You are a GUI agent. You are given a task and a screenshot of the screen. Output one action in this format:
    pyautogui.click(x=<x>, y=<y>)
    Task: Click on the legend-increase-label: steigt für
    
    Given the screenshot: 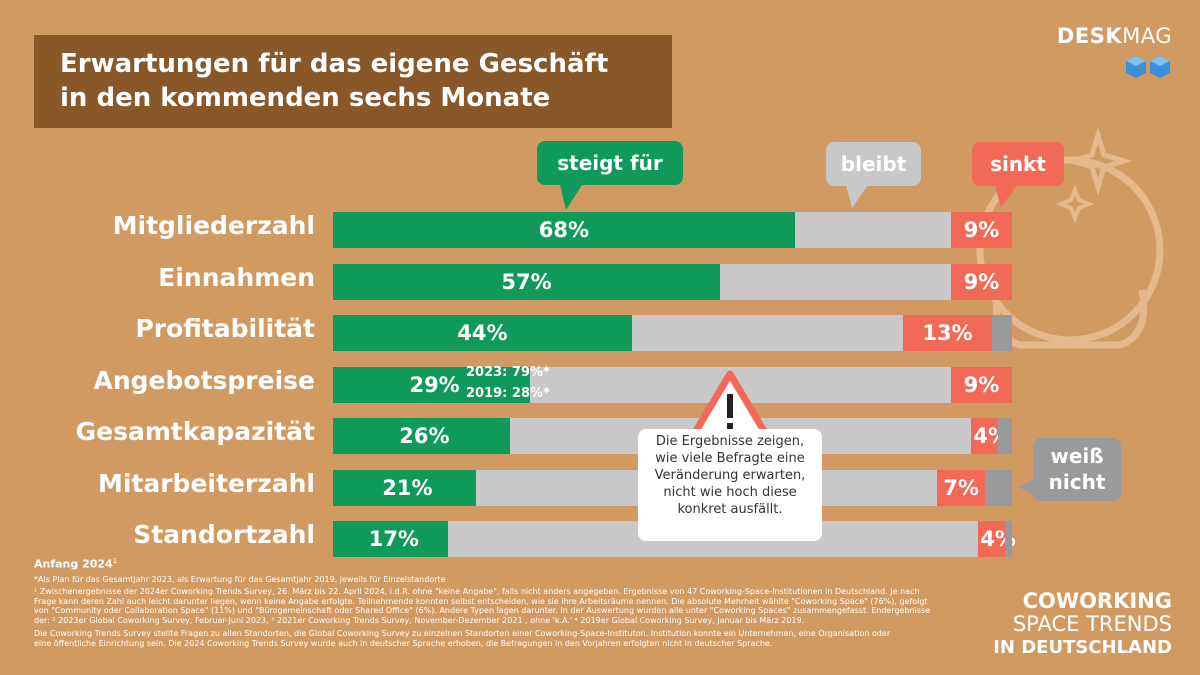 What is the action you would take?
    pyautogui.click(x=610, y=163)
    